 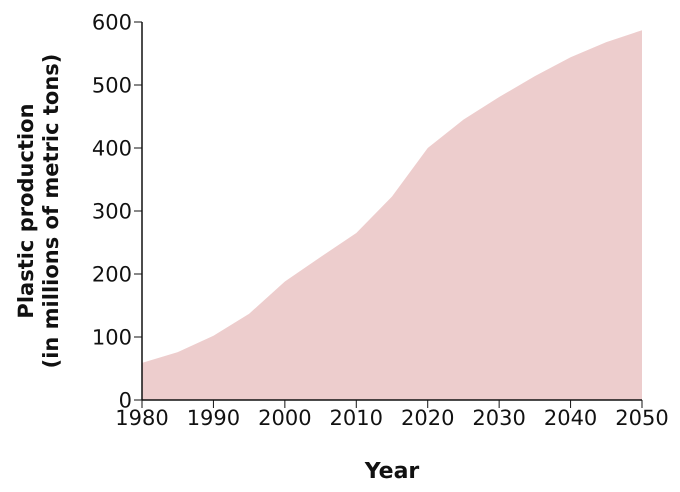 What do you see at coordinates (112, 85) in the screenshot?
I see `y-tick-label: 500` at bounding box center [112, 85].